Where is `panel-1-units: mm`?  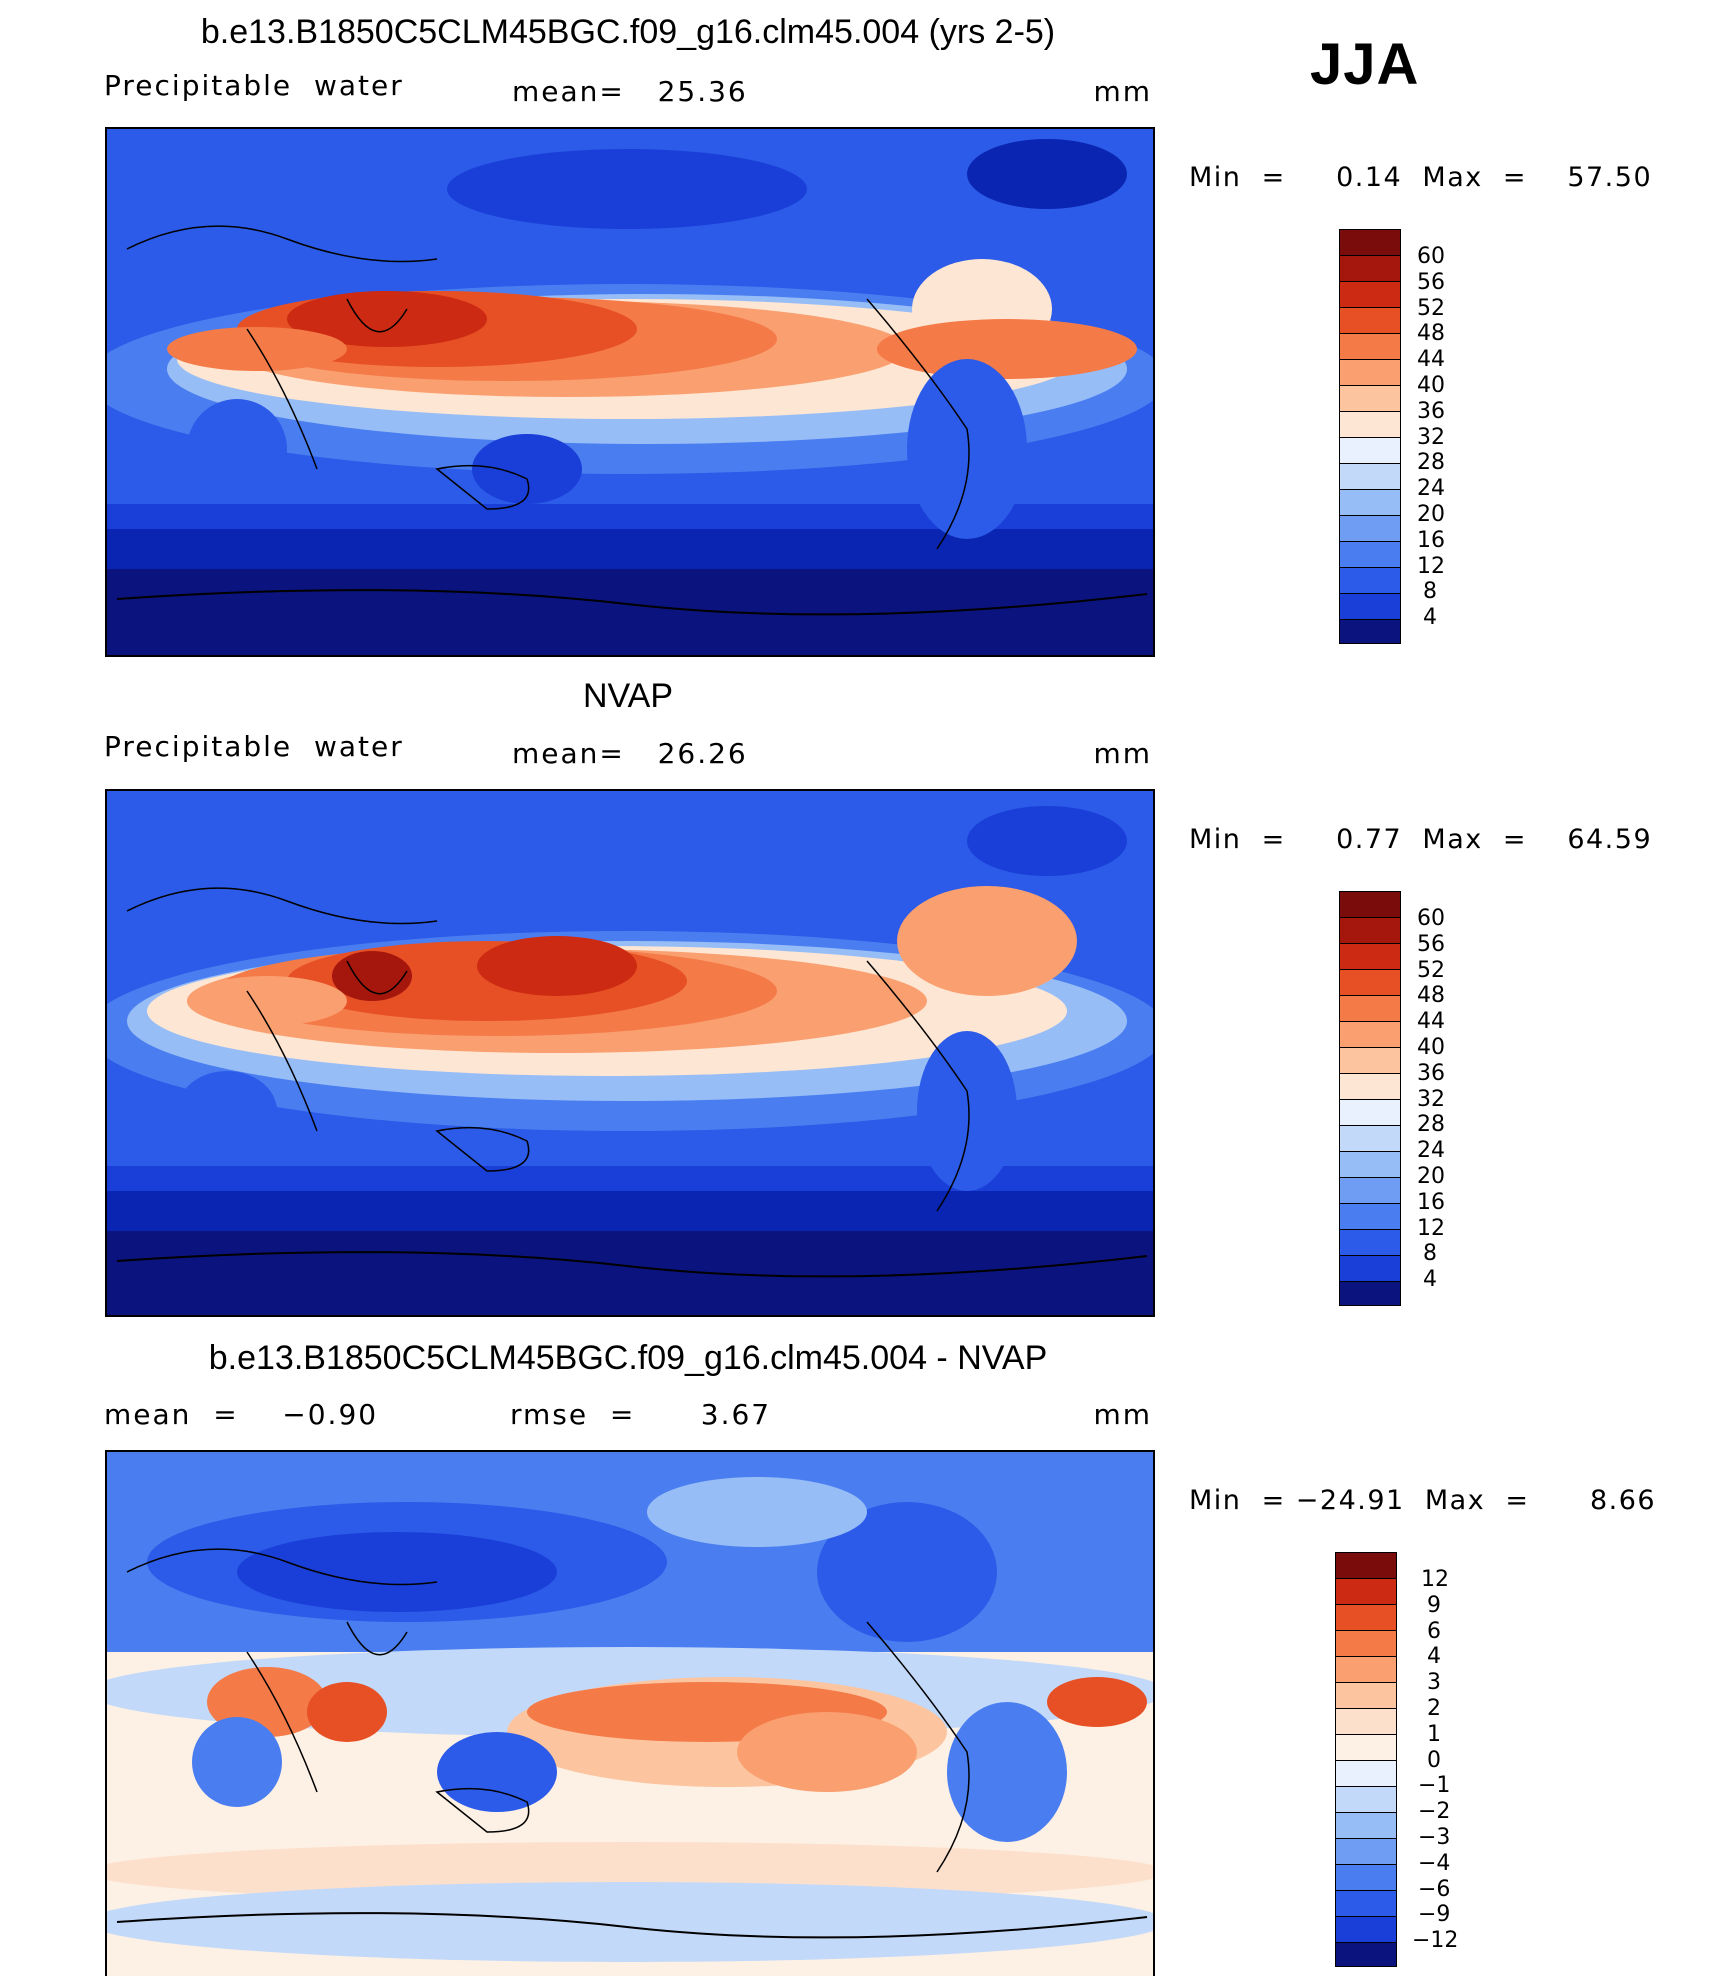 panel-1-units: mm is located at coordinates (1122, 91).